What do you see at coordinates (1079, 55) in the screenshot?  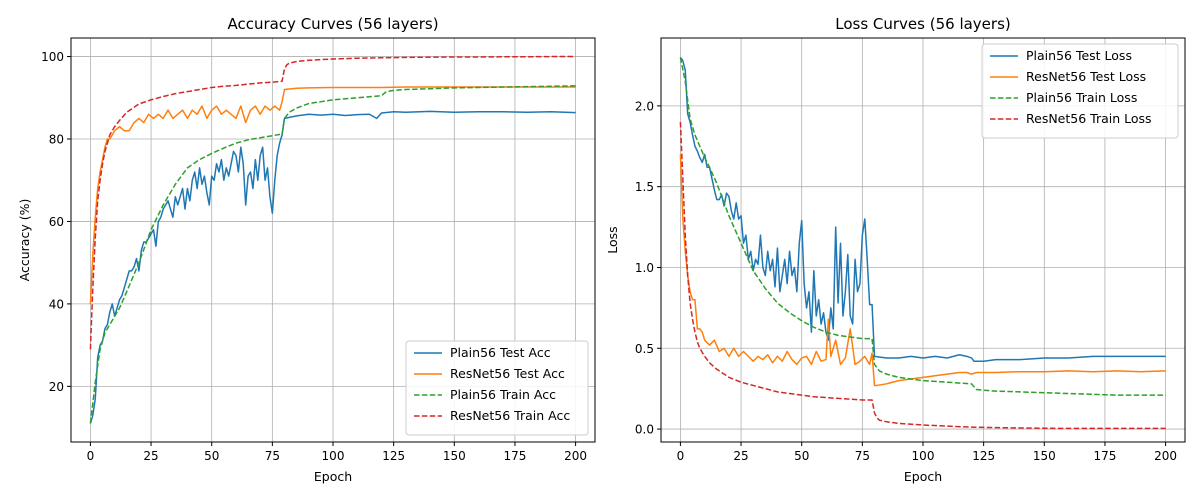 I see `loss-legend-label: Plain56 Test Loss` at bounding box center [1079, 55].